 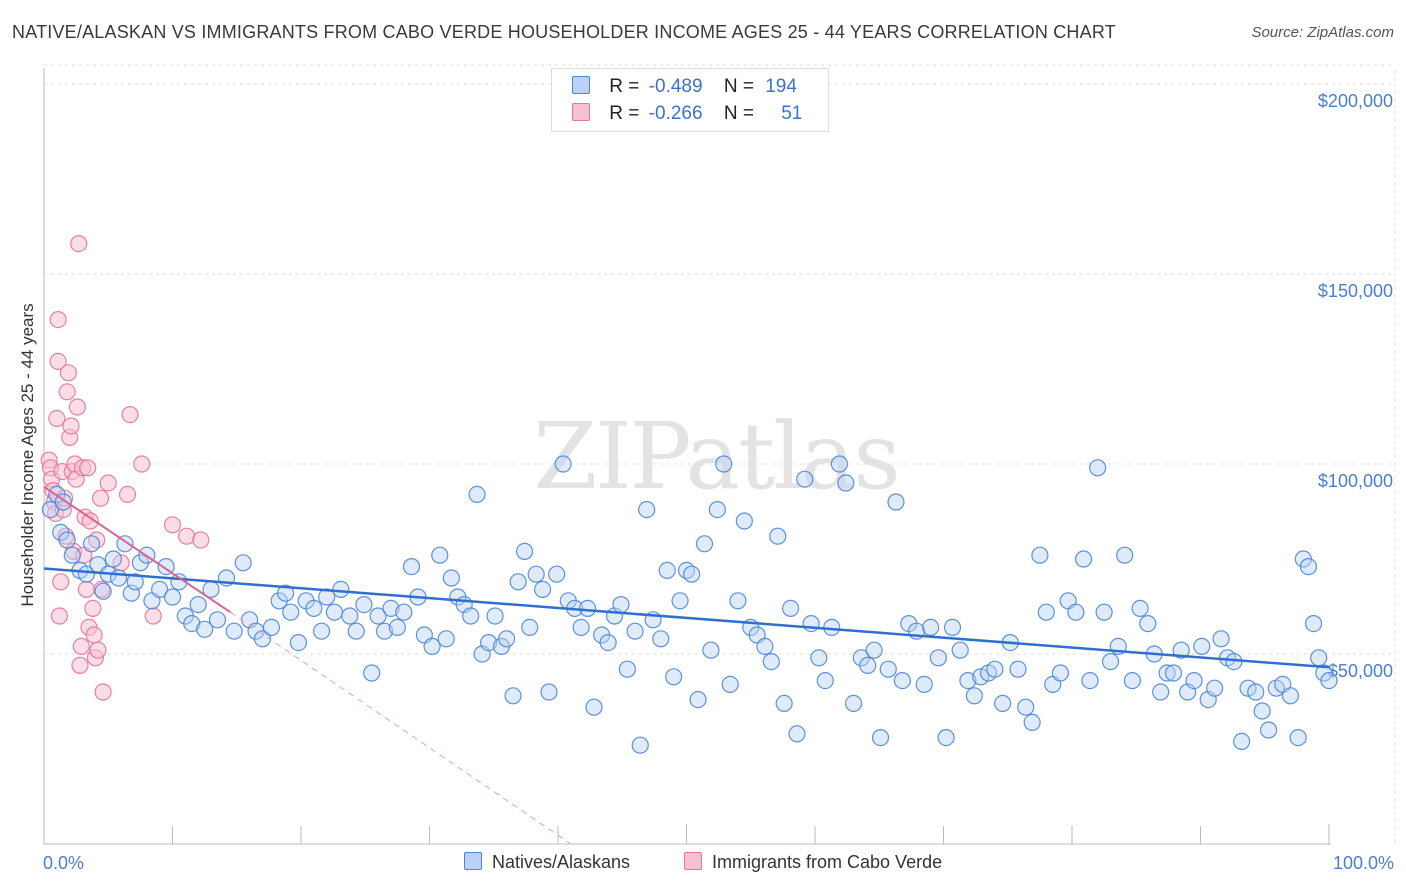 What do you see at coordinates (690, 100) in the screenshot?
I see `correlation-legend: R = -0.489 N = 194 R = -0.266 N = 51` at bounding box center [690, 100].